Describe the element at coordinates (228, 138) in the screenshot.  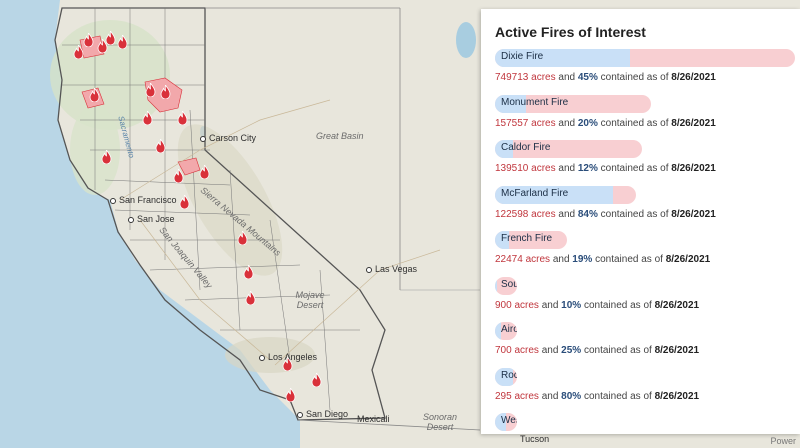
I see `map-label-carson-city: Carson City` at that location.